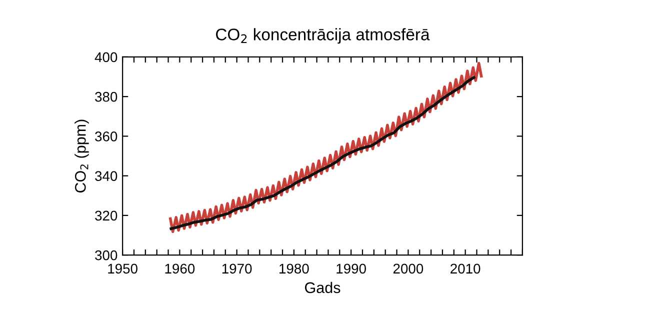 The image size is (645, 320). Describe the element at coordinates (408, 269) in the screenshot. I see `x-tick-label: 2000` at that location.